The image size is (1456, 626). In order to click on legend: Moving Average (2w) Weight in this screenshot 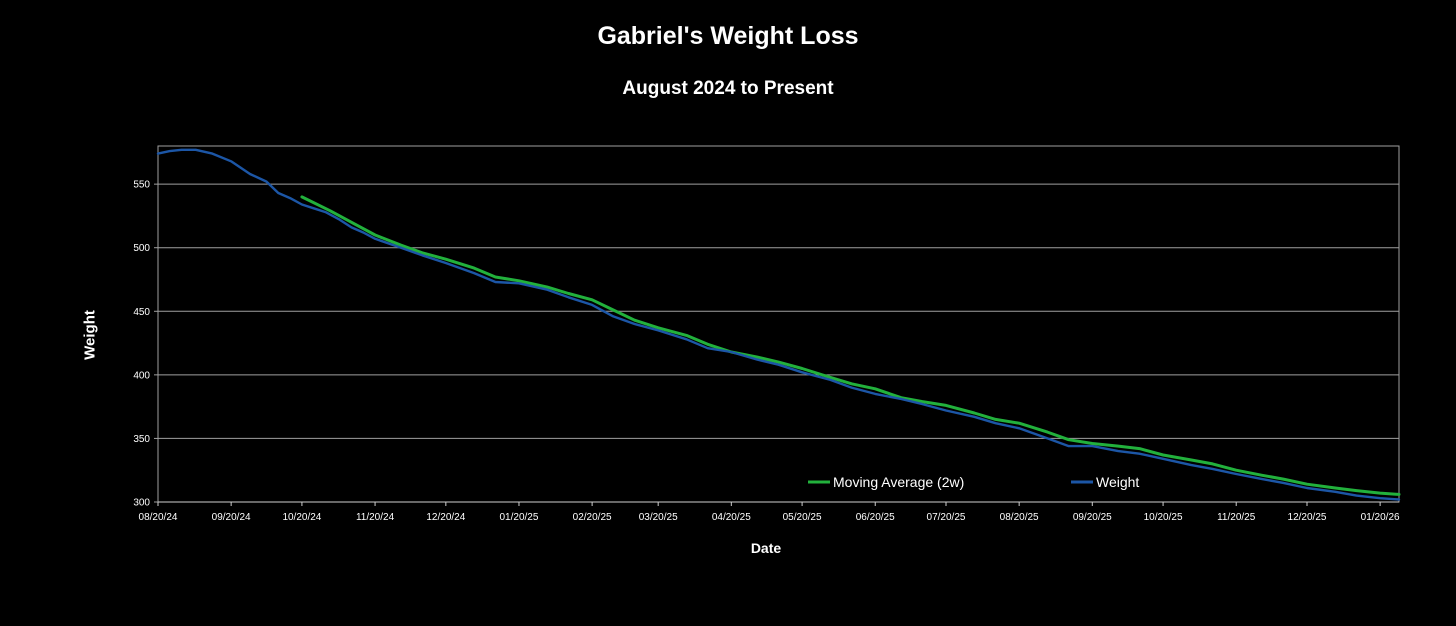, I will do `click(973, 482)`.